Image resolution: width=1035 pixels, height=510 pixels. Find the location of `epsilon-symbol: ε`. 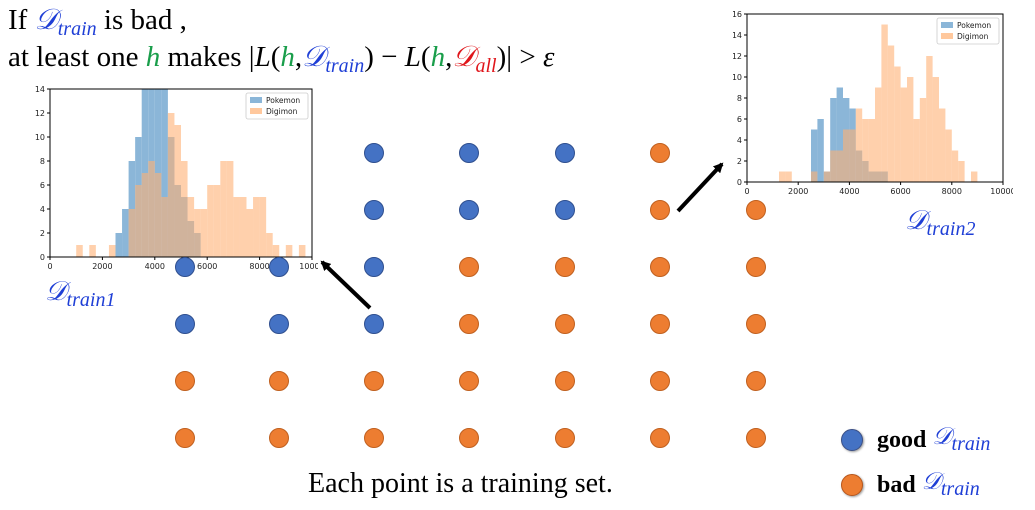

epsilon-symbol: ε is located at coordinates (548, 57).